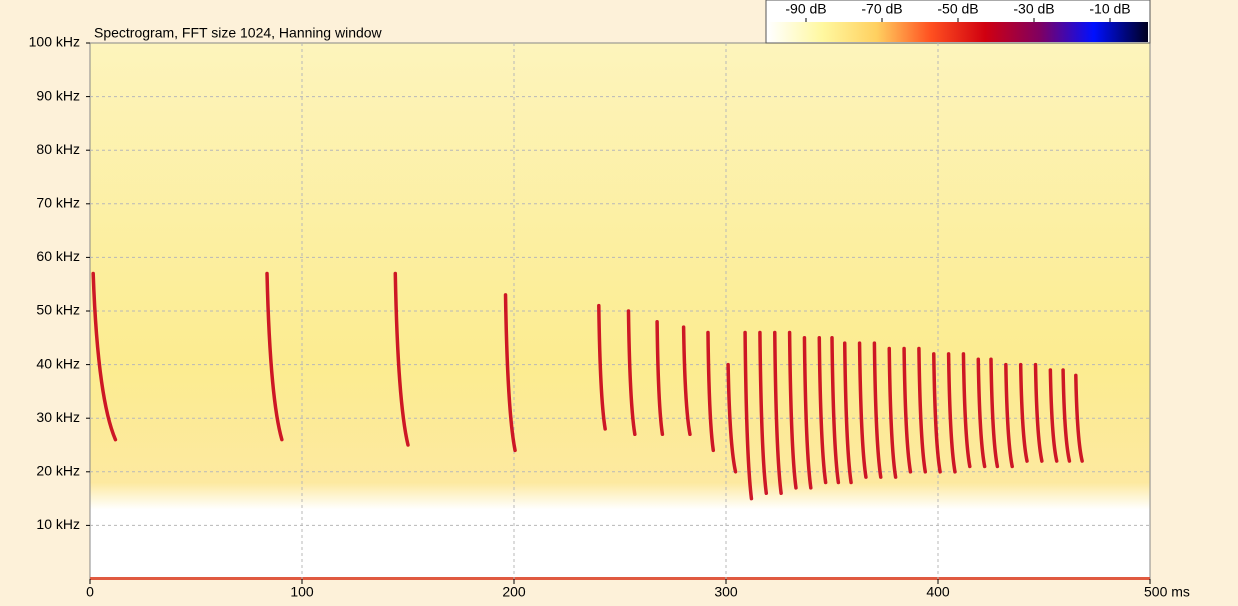 This screenshot has height=606, width=1238. What do you see at coordinates (805, 9) in the screenshot?
I see `colorbar-tick-label: -90 dB` at bounding box center [805, 9].